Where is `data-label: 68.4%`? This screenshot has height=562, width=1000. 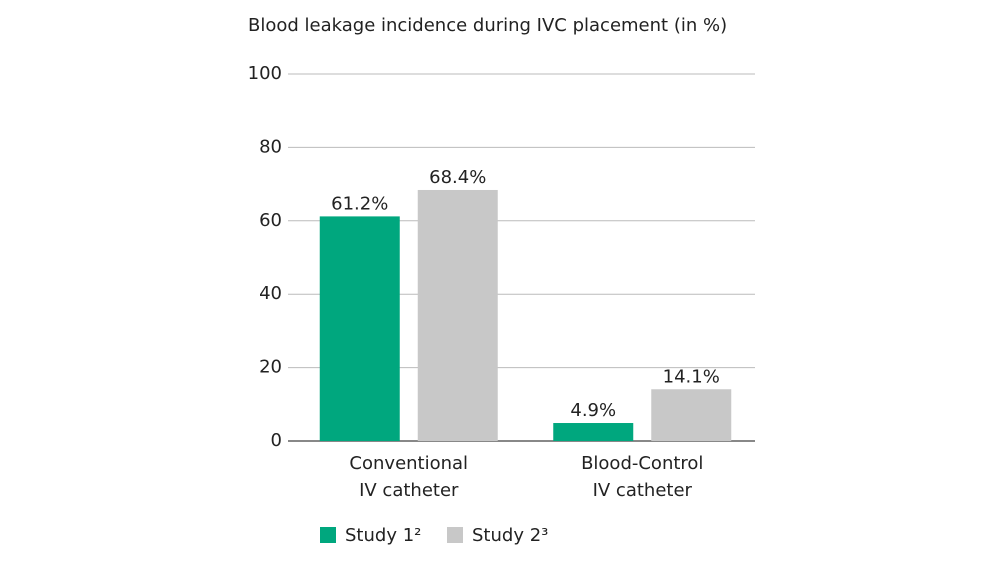 data-label: 68.4% is located at coordinates (457, 177).